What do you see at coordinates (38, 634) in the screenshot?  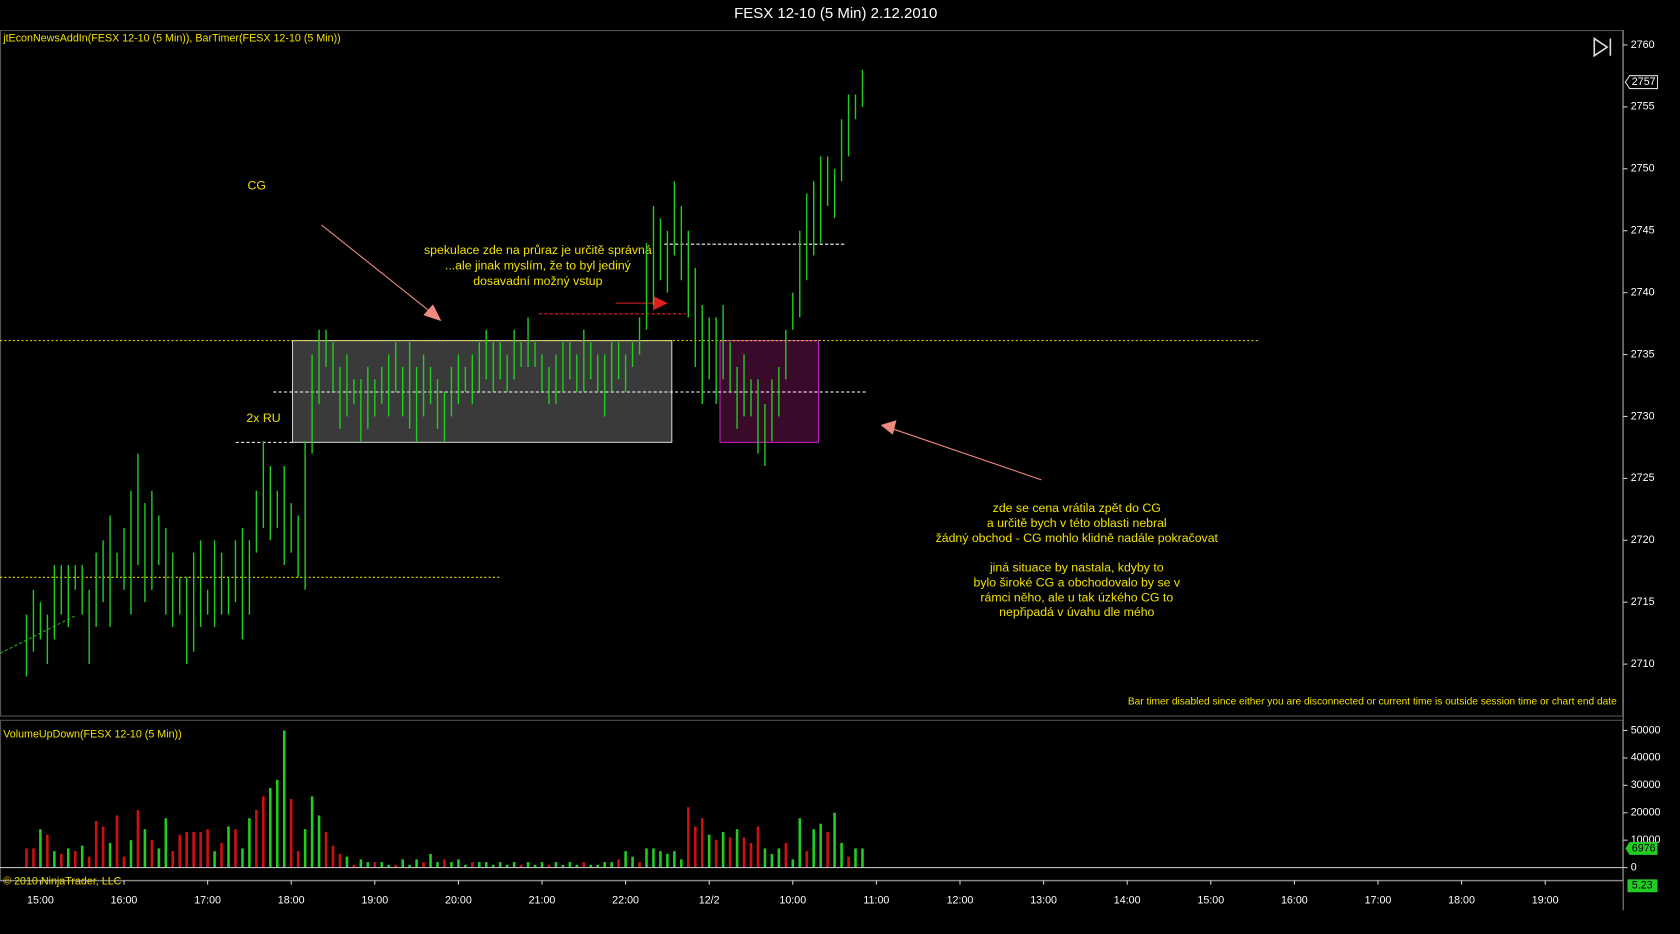 I see `trend-line` at bounding box center [38, 634].